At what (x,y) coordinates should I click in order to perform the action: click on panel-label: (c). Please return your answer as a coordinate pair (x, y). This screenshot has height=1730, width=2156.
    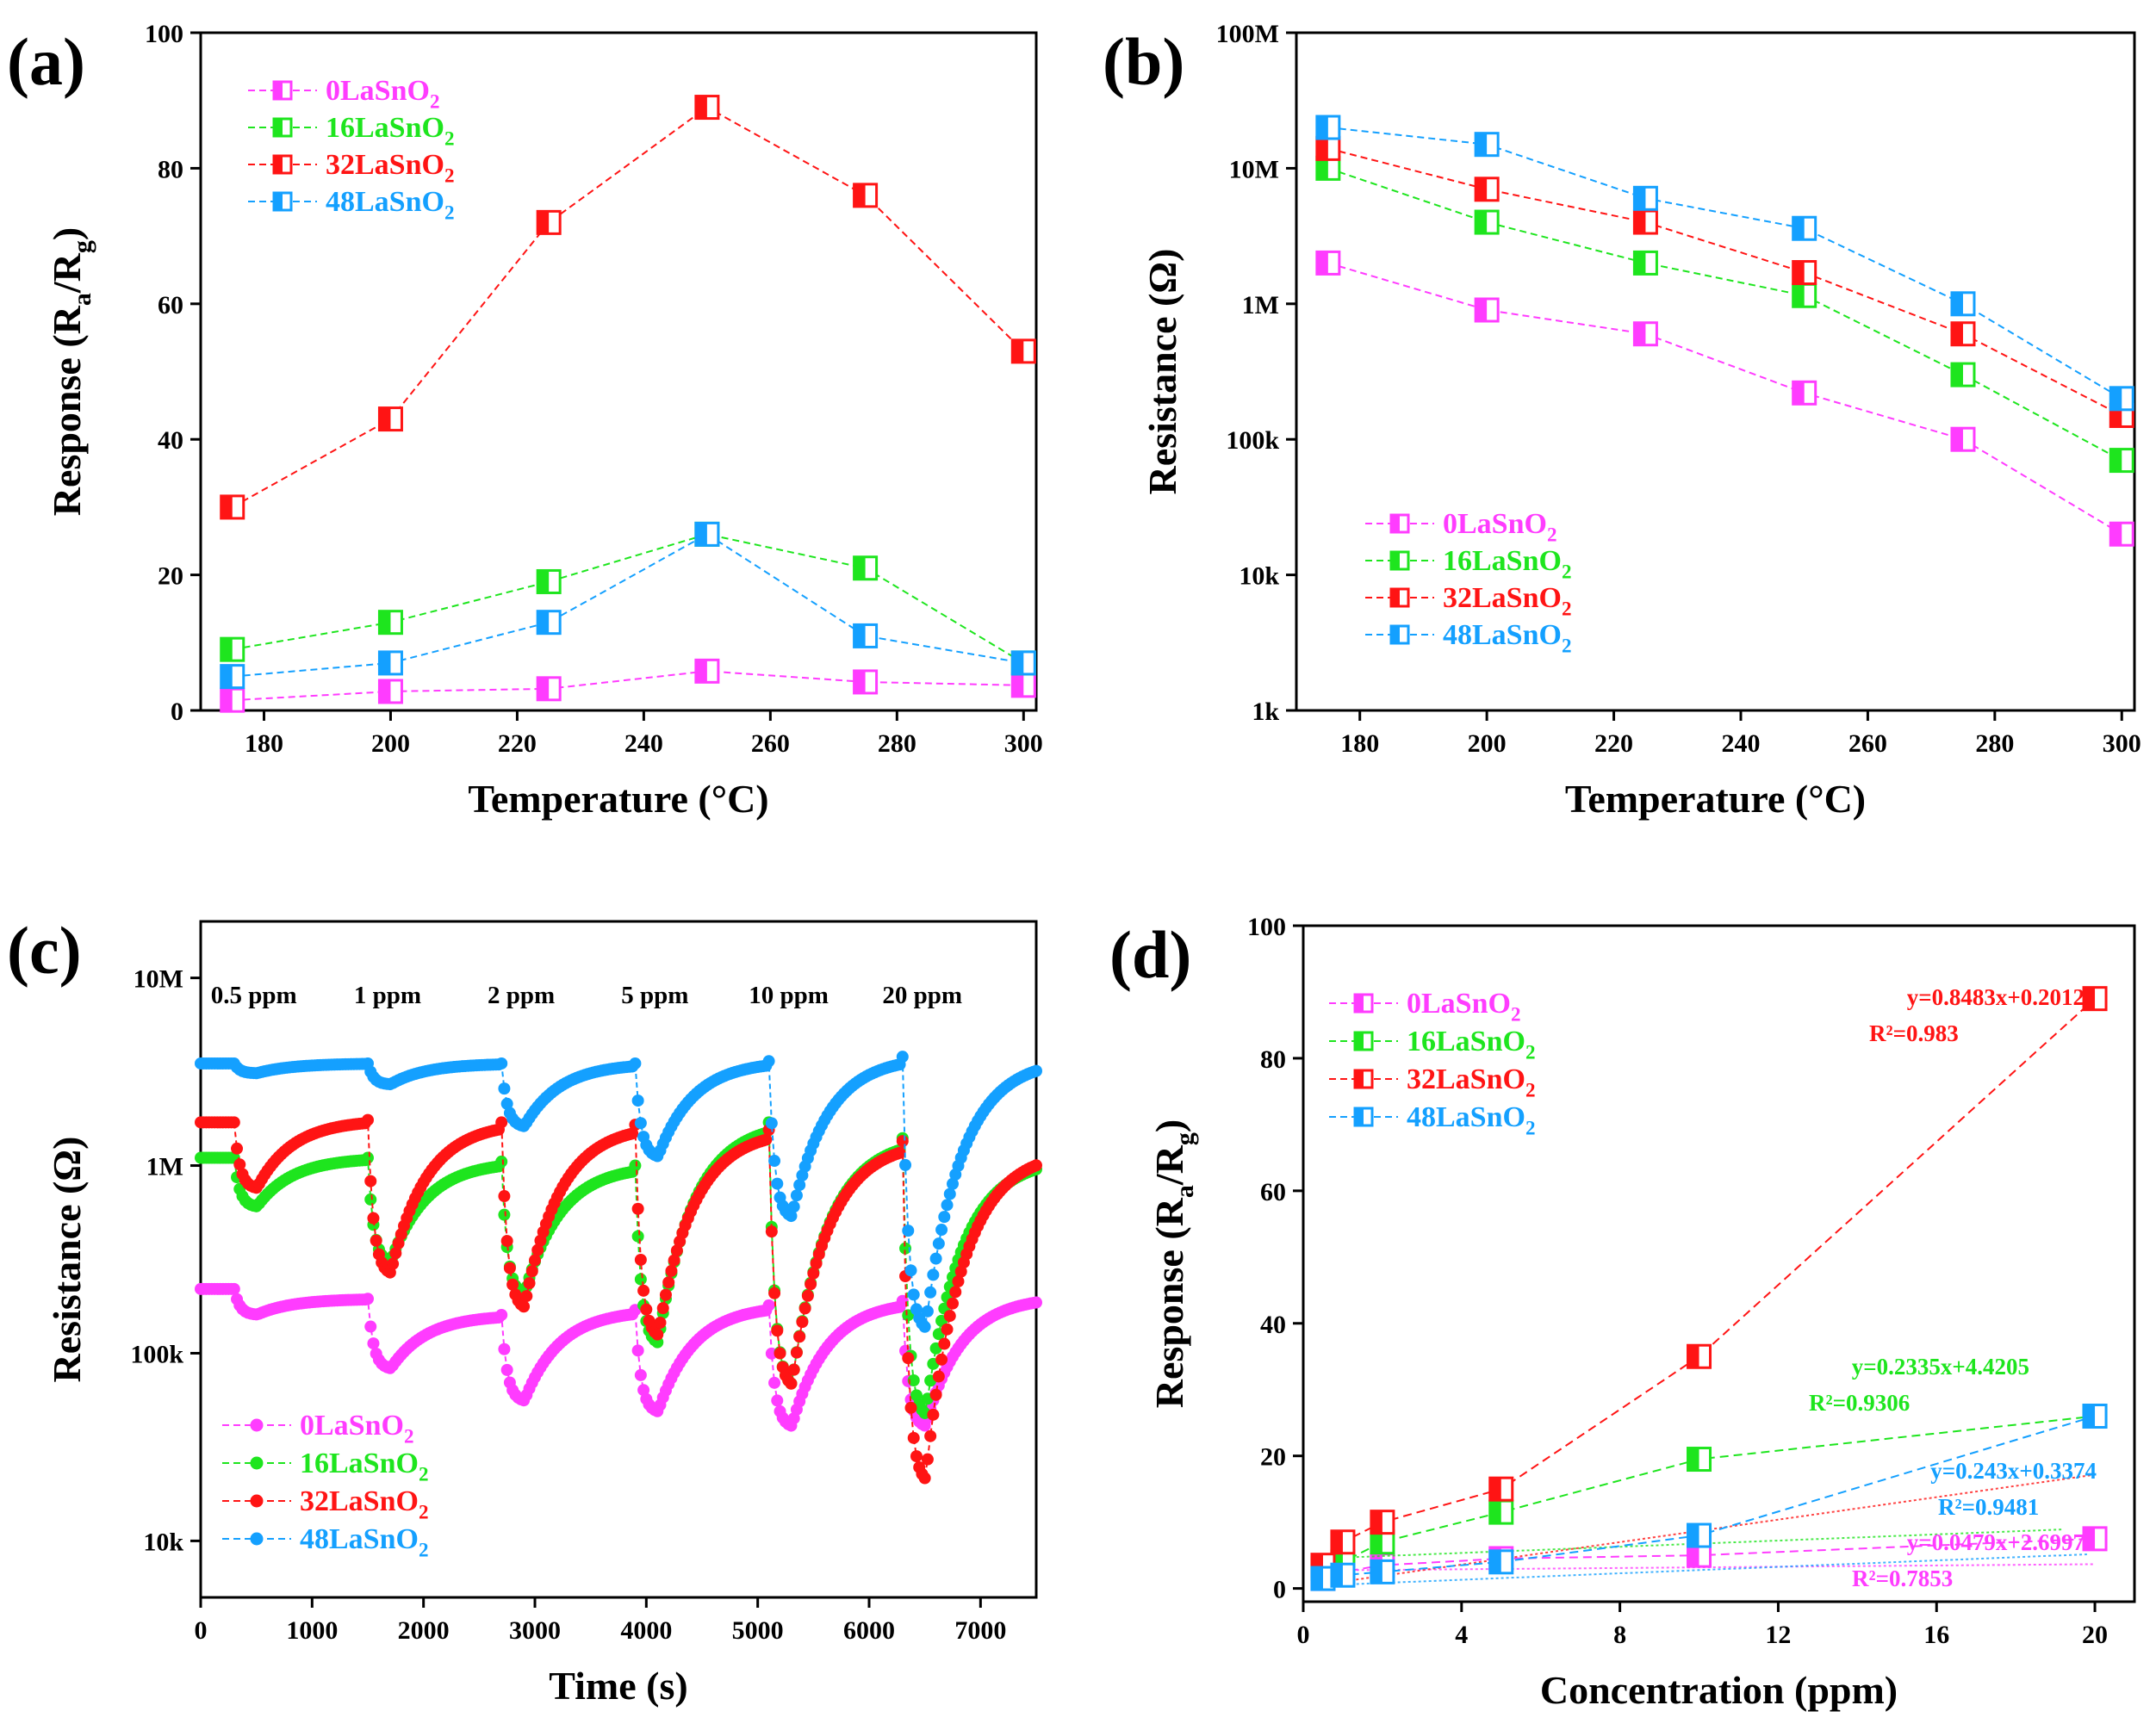
    Looking at the image, I should click on (44, 950).